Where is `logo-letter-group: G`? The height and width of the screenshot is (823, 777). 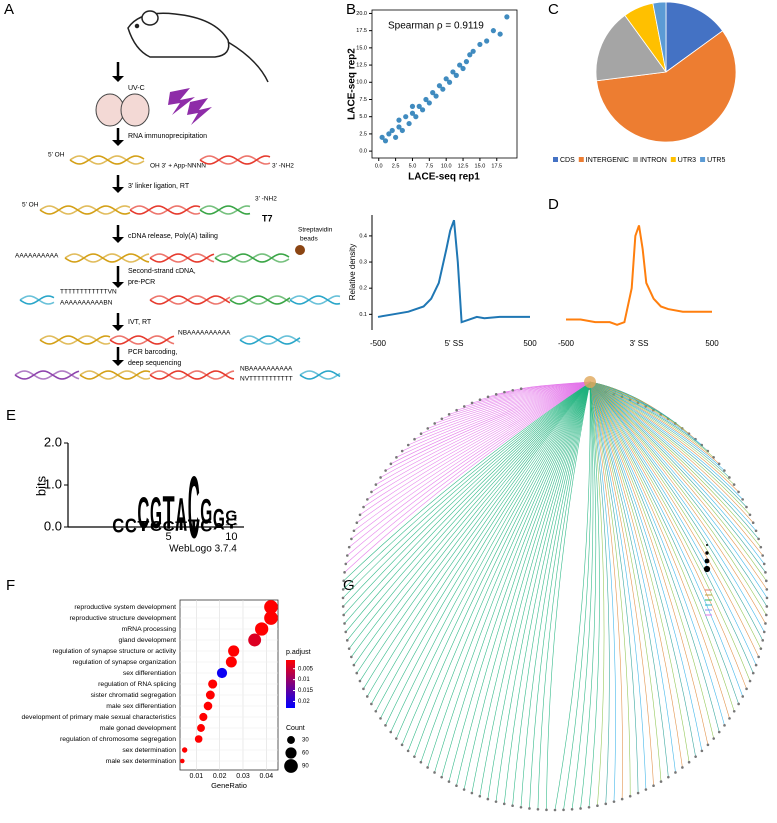
logo-letter-group: G is located at coordinates (219, 519).